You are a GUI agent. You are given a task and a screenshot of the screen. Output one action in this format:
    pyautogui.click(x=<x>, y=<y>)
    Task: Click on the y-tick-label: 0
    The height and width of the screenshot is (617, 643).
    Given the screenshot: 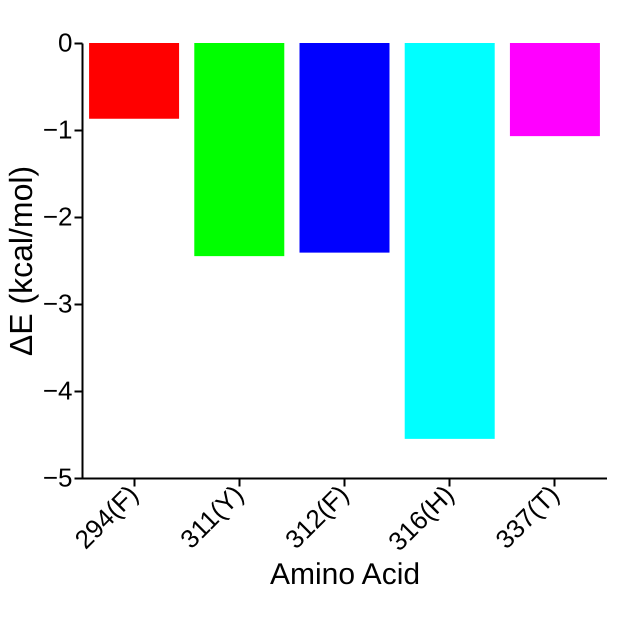 What is the action you would take?
    pyautogui.click(x=65, y=43)
    